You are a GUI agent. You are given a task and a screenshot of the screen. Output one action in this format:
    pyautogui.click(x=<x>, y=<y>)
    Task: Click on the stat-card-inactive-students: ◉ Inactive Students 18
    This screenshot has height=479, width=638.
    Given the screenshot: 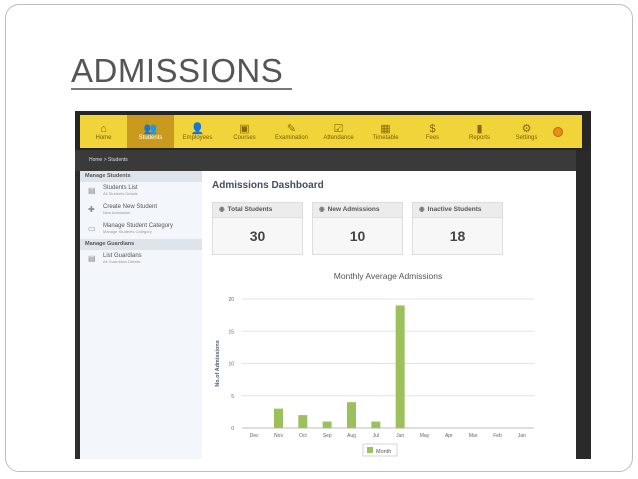 What is the action you would take?
    pyautogui.click(x=457, y=228)
    